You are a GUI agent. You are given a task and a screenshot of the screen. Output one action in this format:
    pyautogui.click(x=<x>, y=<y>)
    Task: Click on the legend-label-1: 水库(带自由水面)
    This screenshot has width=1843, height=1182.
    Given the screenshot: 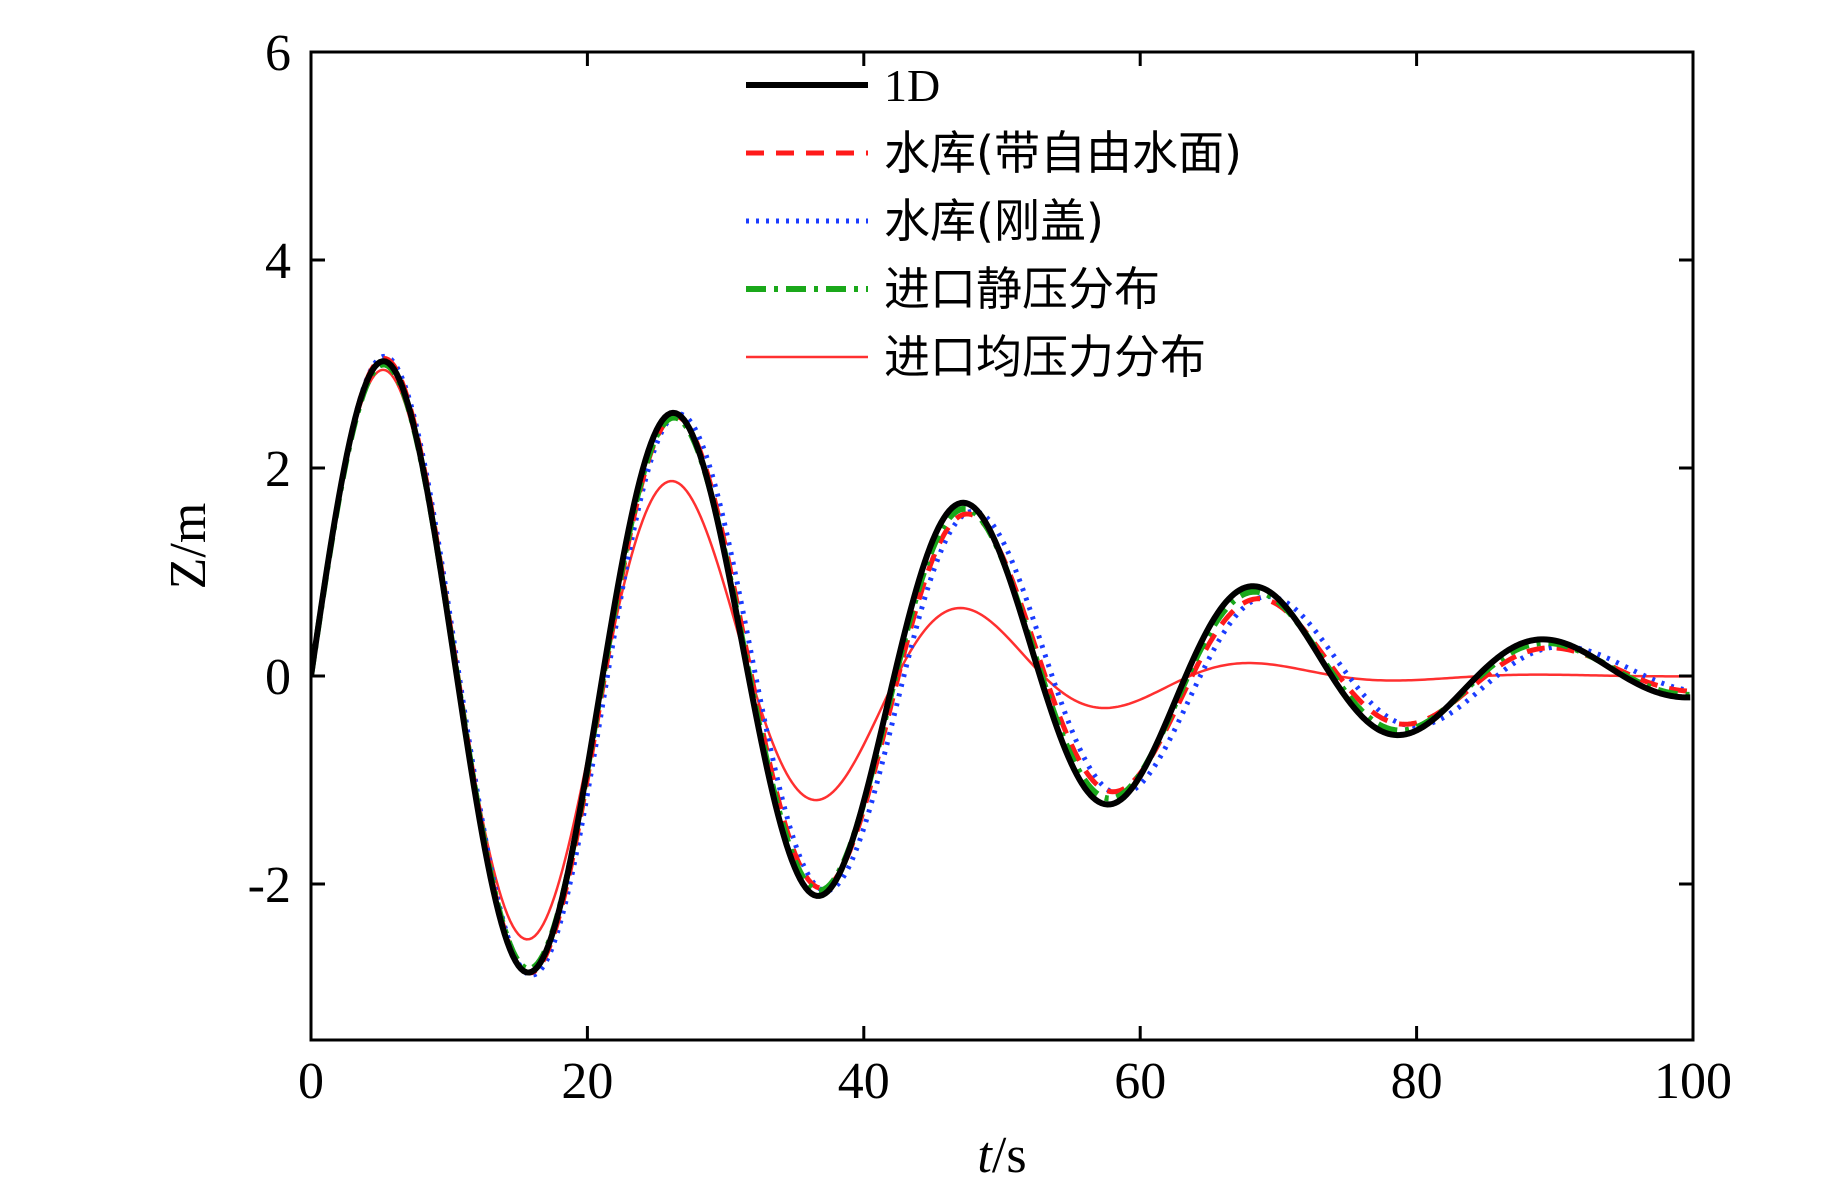 What is the action you would take?
    pyautogui.click(x=1063, y=153)
    